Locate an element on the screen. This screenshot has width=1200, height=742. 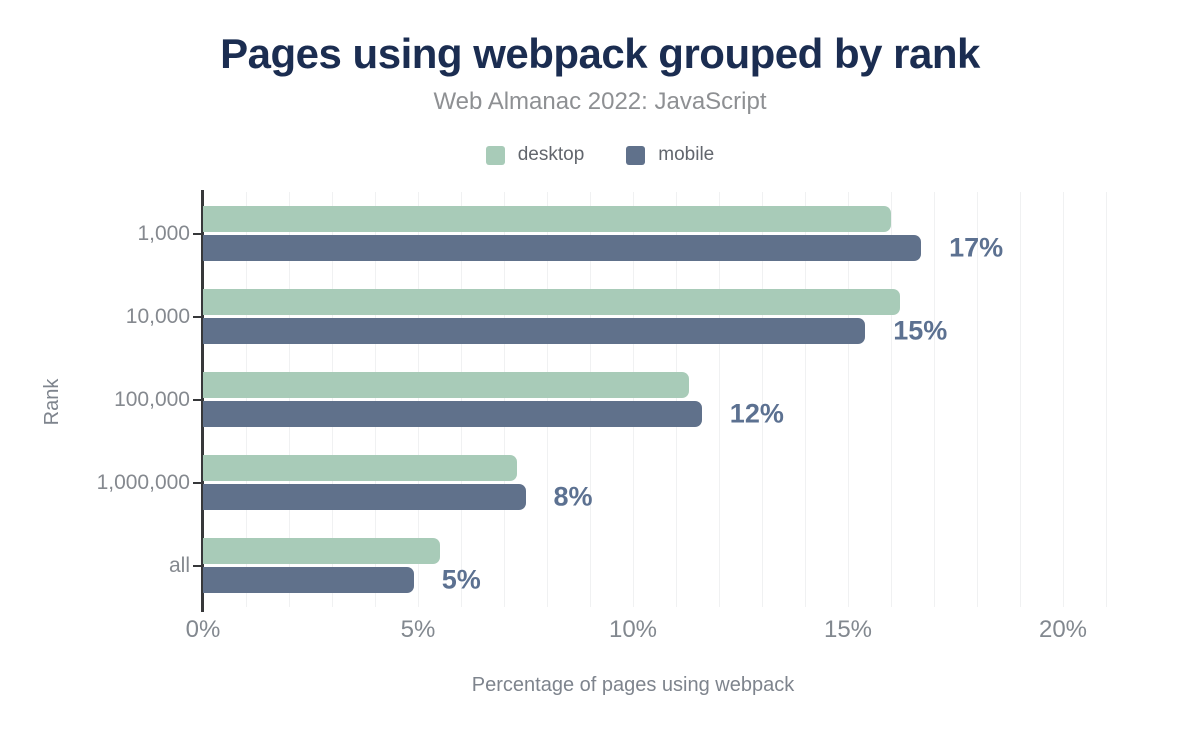
data-label: 12% is located at coordinates (756, 413).